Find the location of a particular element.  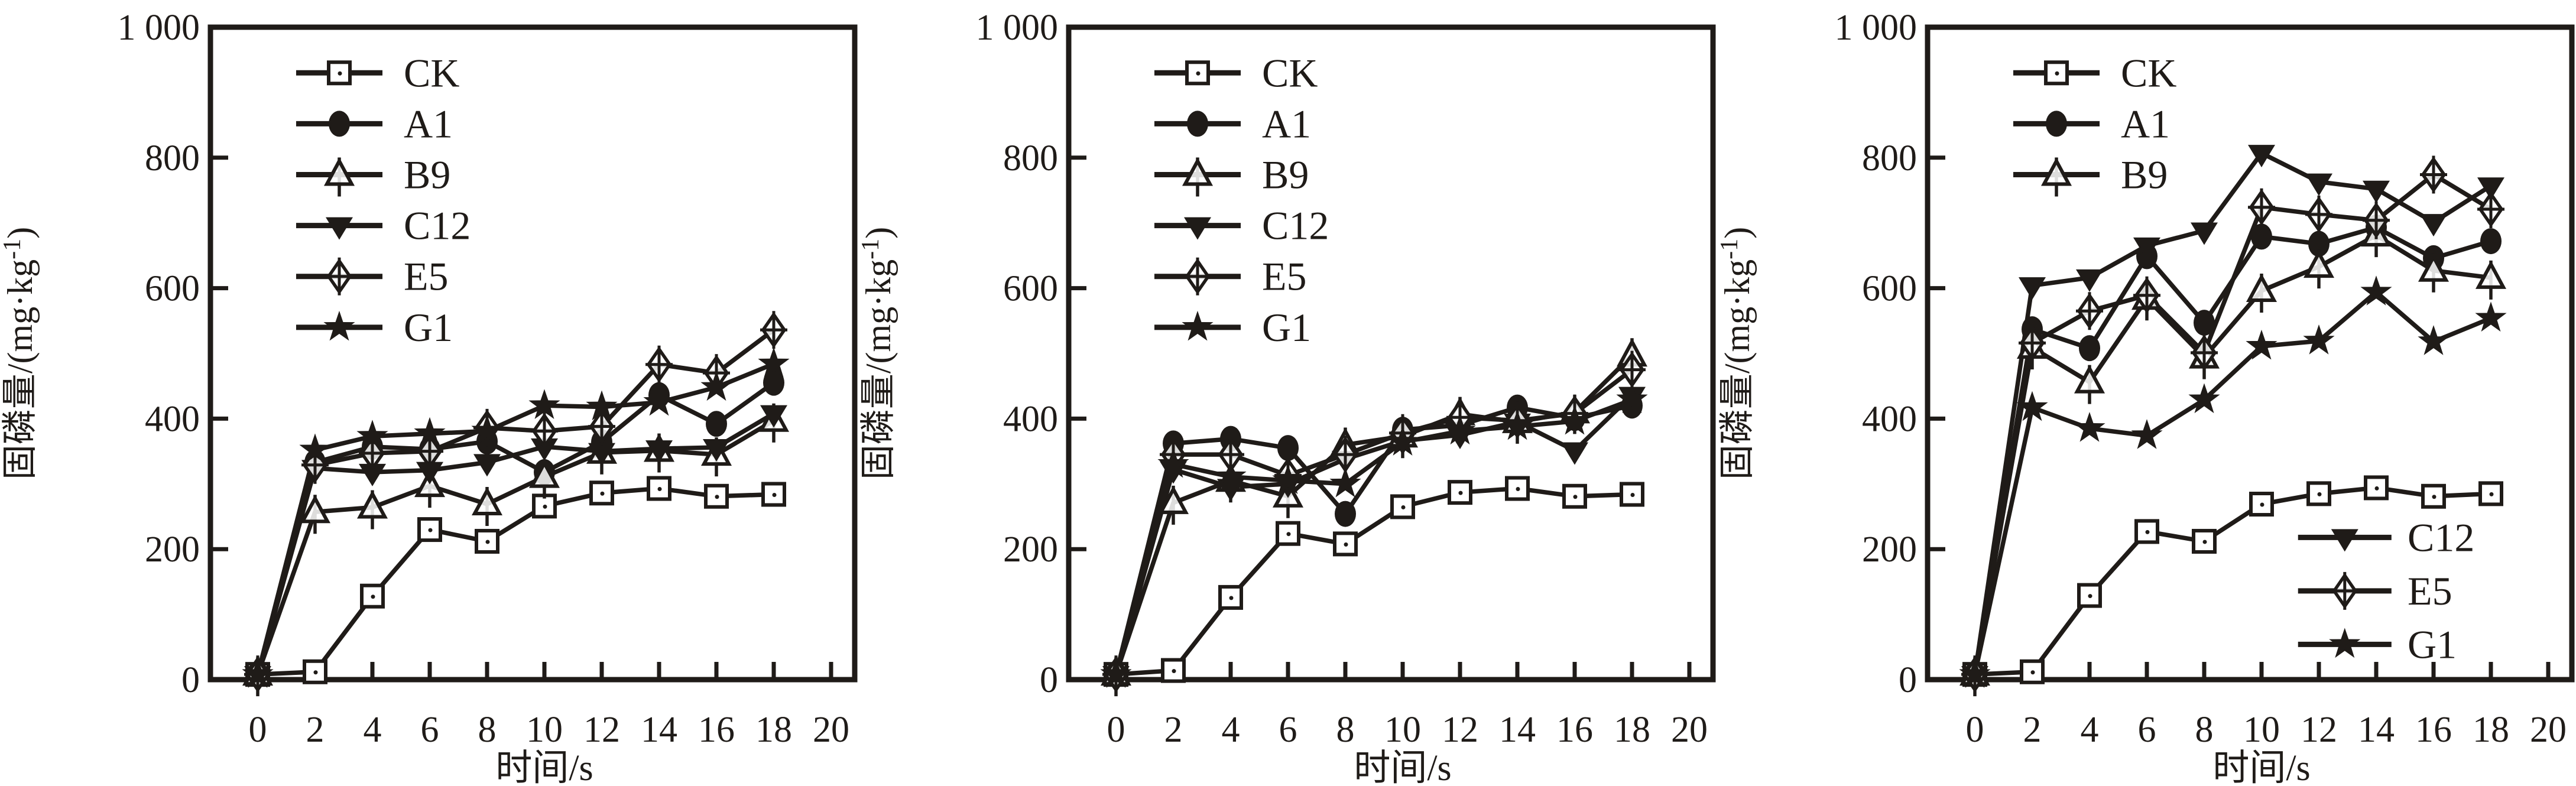

y-tick-label: 400 is located at coordinates (172, 419).